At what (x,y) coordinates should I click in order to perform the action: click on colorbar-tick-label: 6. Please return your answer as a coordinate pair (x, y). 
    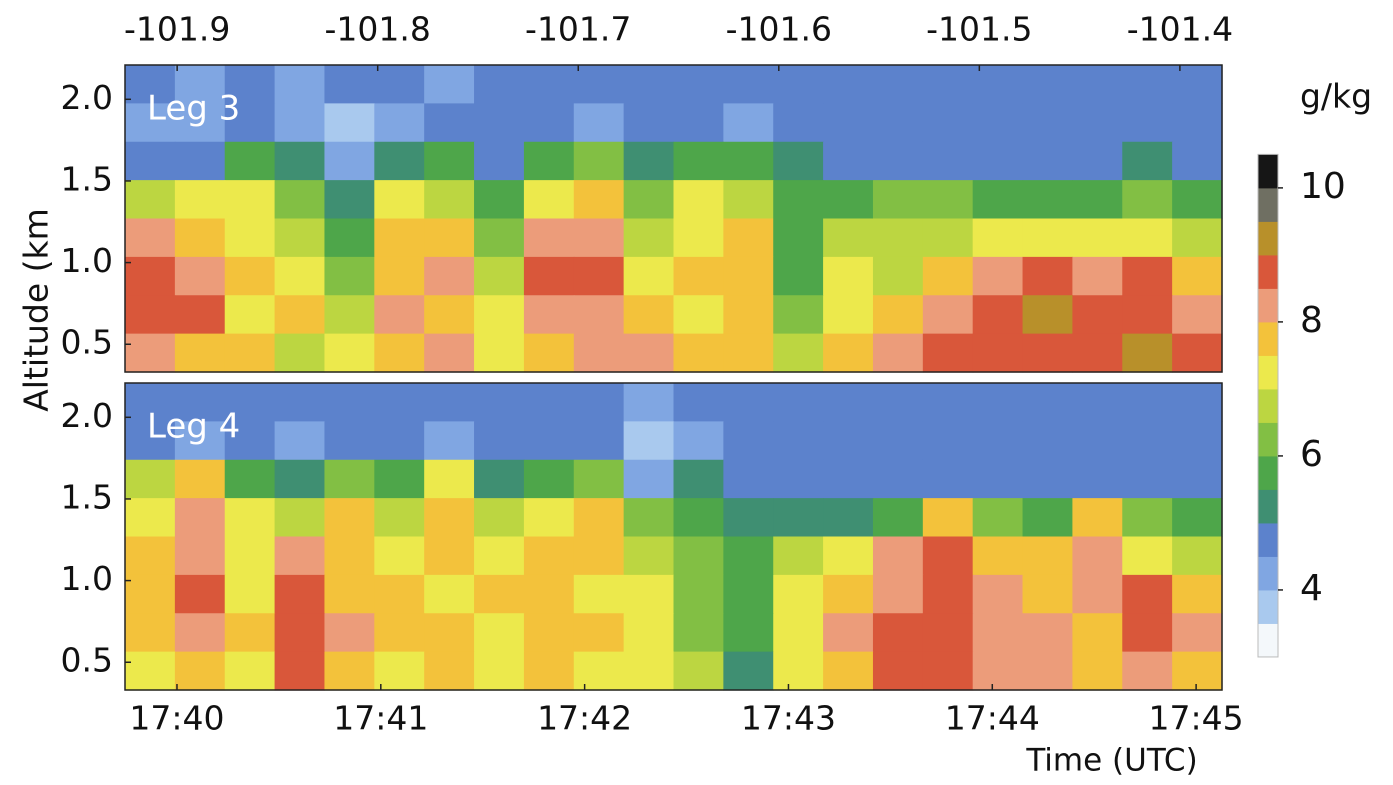
    Looking at the image, I should click on (1311, 454).